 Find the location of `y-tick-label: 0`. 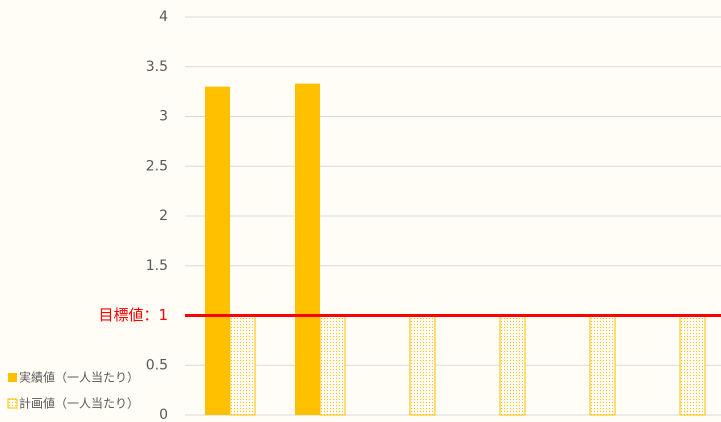

y-tick-label: 0 is located at coordinates (163, 414).